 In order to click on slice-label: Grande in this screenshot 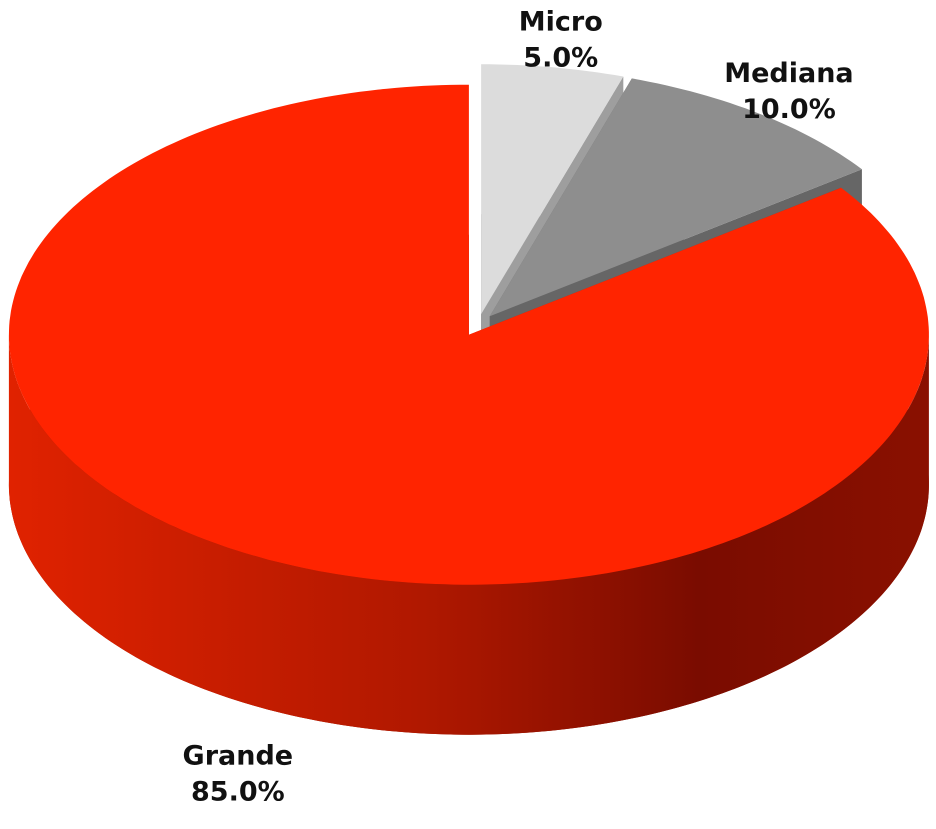, I will do `click(238, 756)`.